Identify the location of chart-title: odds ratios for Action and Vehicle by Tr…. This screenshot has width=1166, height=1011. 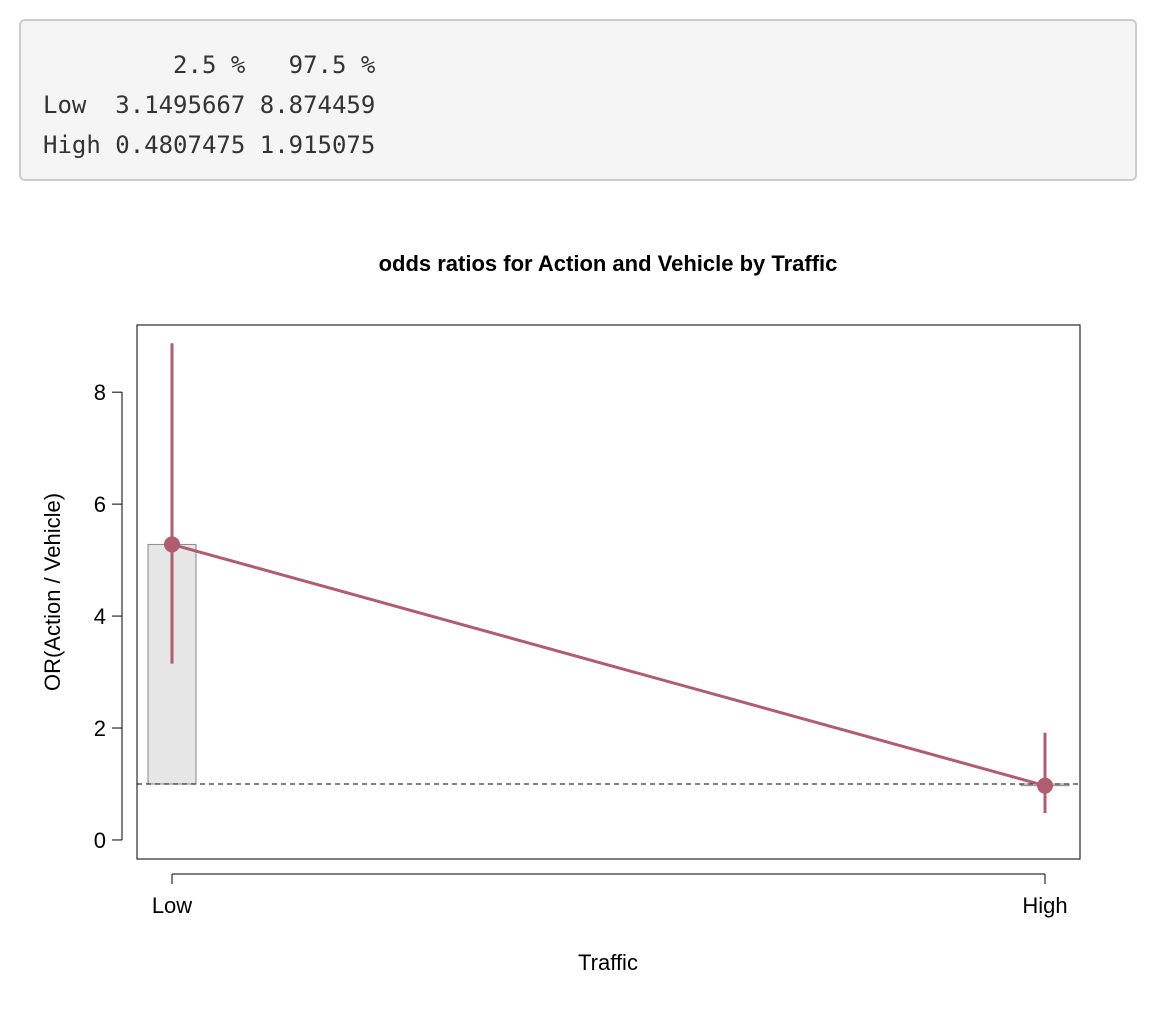
(608, 263).